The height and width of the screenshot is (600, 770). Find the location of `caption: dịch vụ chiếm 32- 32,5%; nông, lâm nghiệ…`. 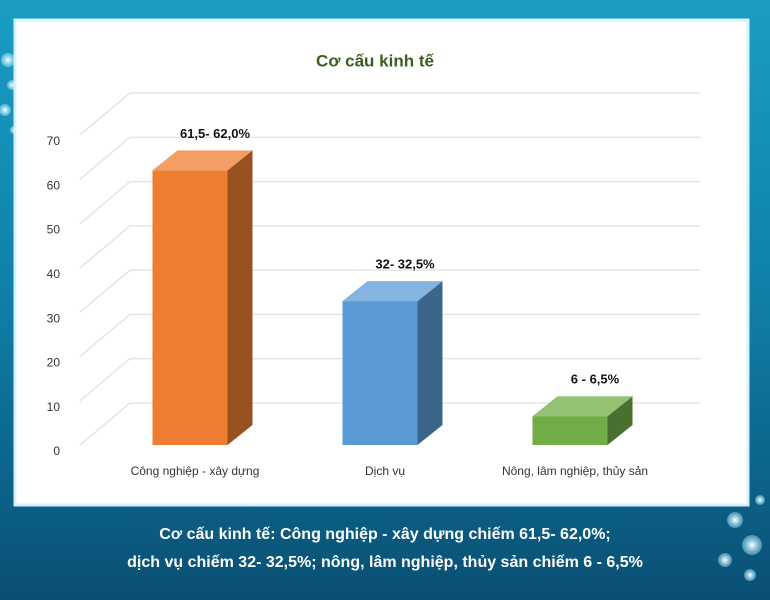

caption: dịch vụ chiếm 32- 32,5%; nông, lâm nghiệ… is located at coordinates (385, 562).